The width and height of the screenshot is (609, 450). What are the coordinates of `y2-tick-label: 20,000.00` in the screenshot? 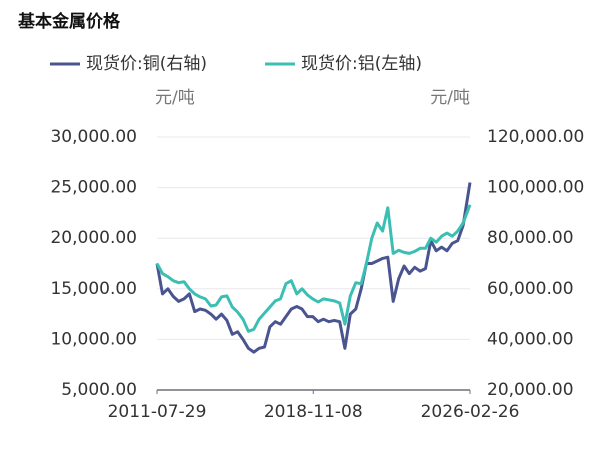 It's located at (530, 390).